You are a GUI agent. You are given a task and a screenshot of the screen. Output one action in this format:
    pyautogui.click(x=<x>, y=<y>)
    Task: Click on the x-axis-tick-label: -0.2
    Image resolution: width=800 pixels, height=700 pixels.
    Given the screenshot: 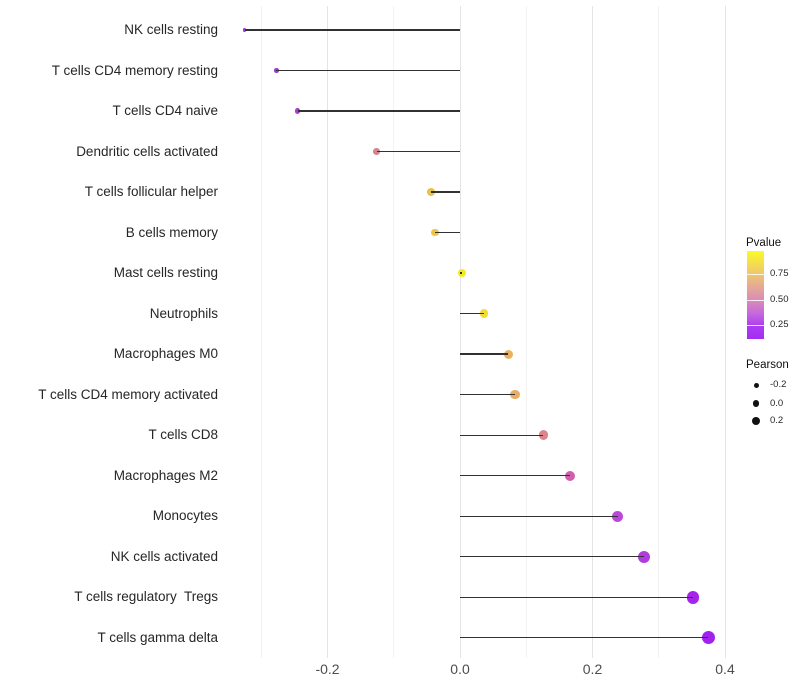 What is the action you would take?
    pyautogui.click(x=327, y=669)
    